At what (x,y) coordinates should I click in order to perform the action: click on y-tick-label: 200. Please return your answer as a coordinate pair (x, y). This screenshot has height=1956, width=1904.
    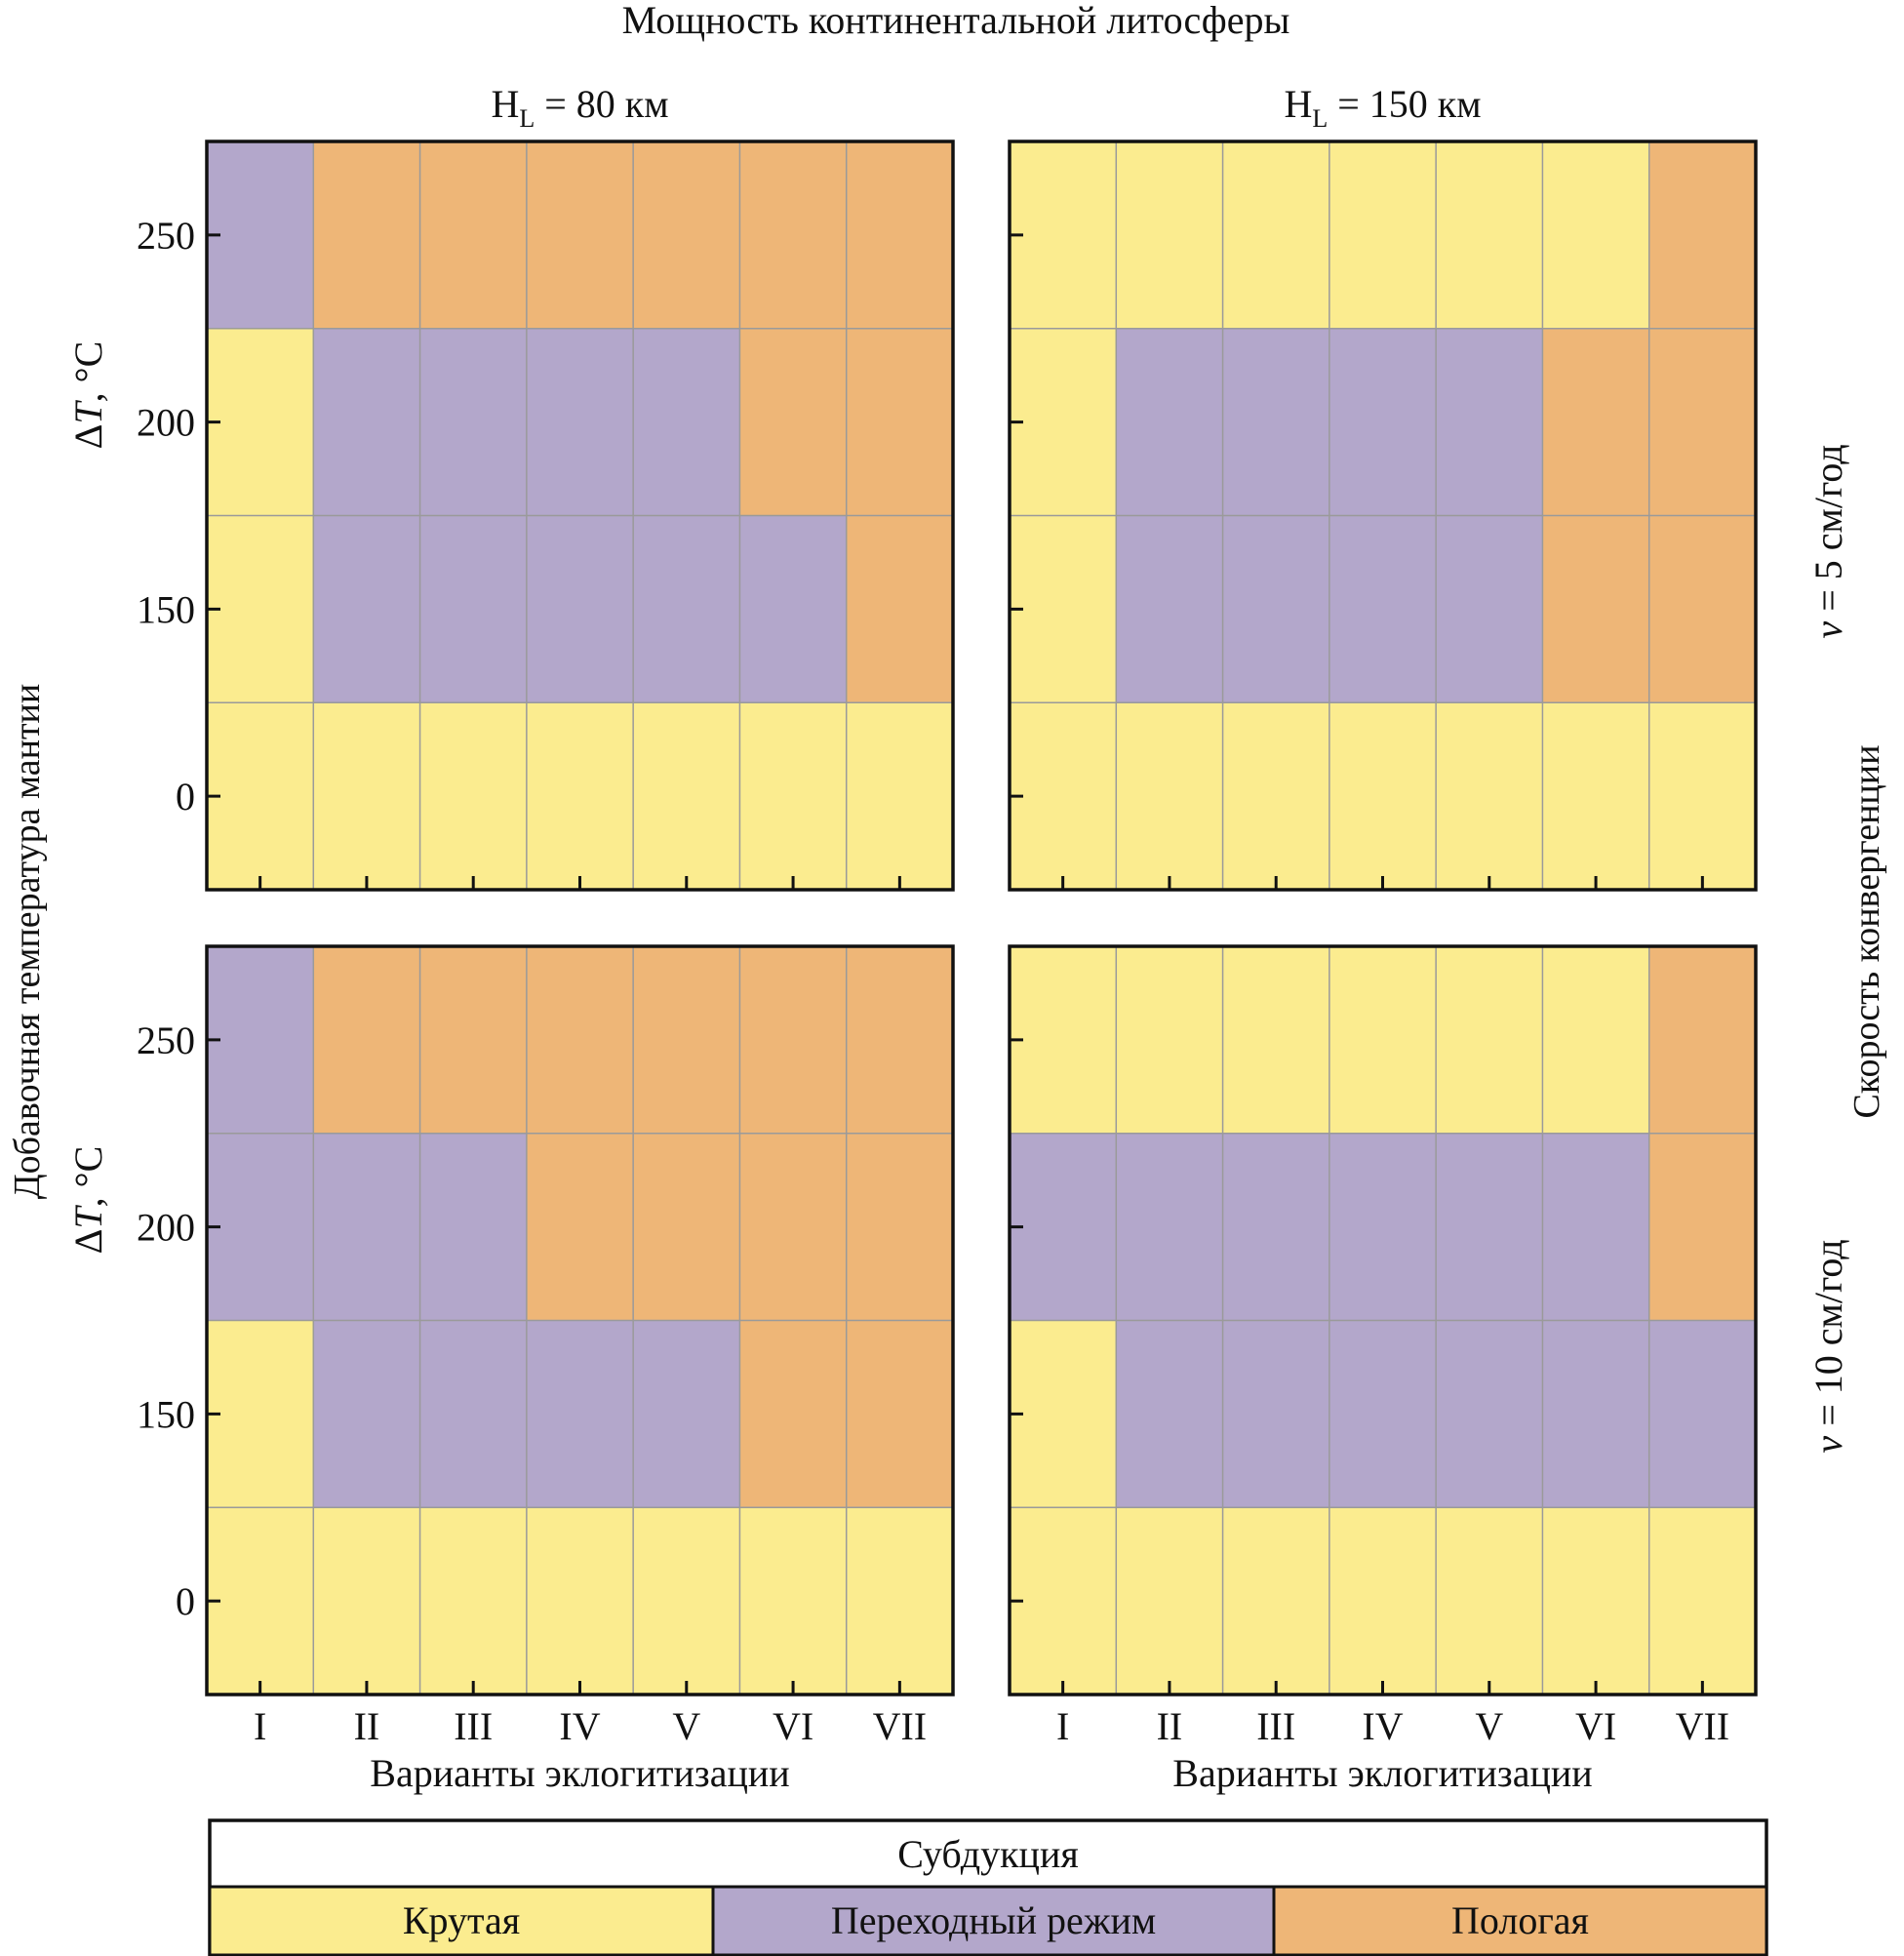
    Looking at the image, I should click on (166, 1228).